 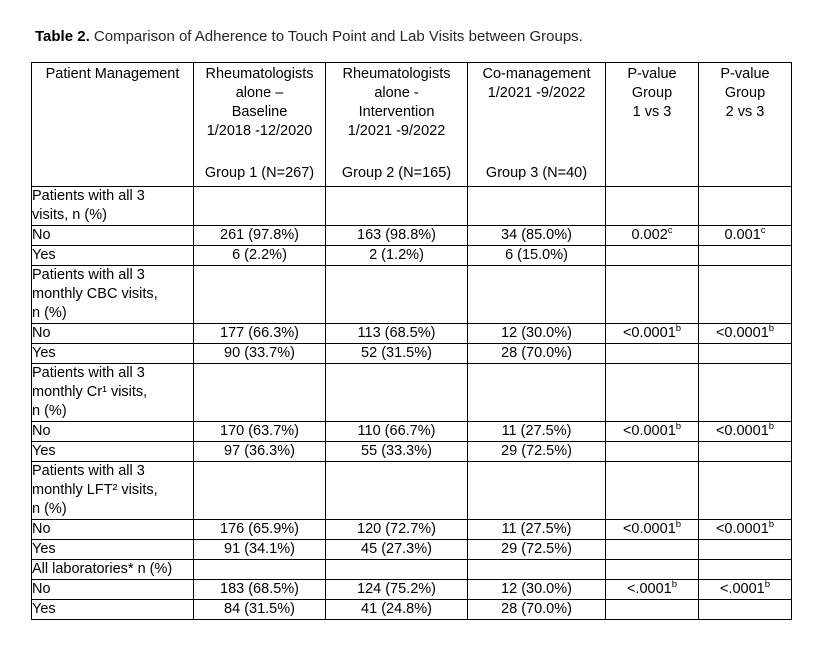 What do you see at coordinates (259, 451) in the screenshot?
I see `group1-value-cell: 97 (36.3%)` at bounding box center [259, 451].